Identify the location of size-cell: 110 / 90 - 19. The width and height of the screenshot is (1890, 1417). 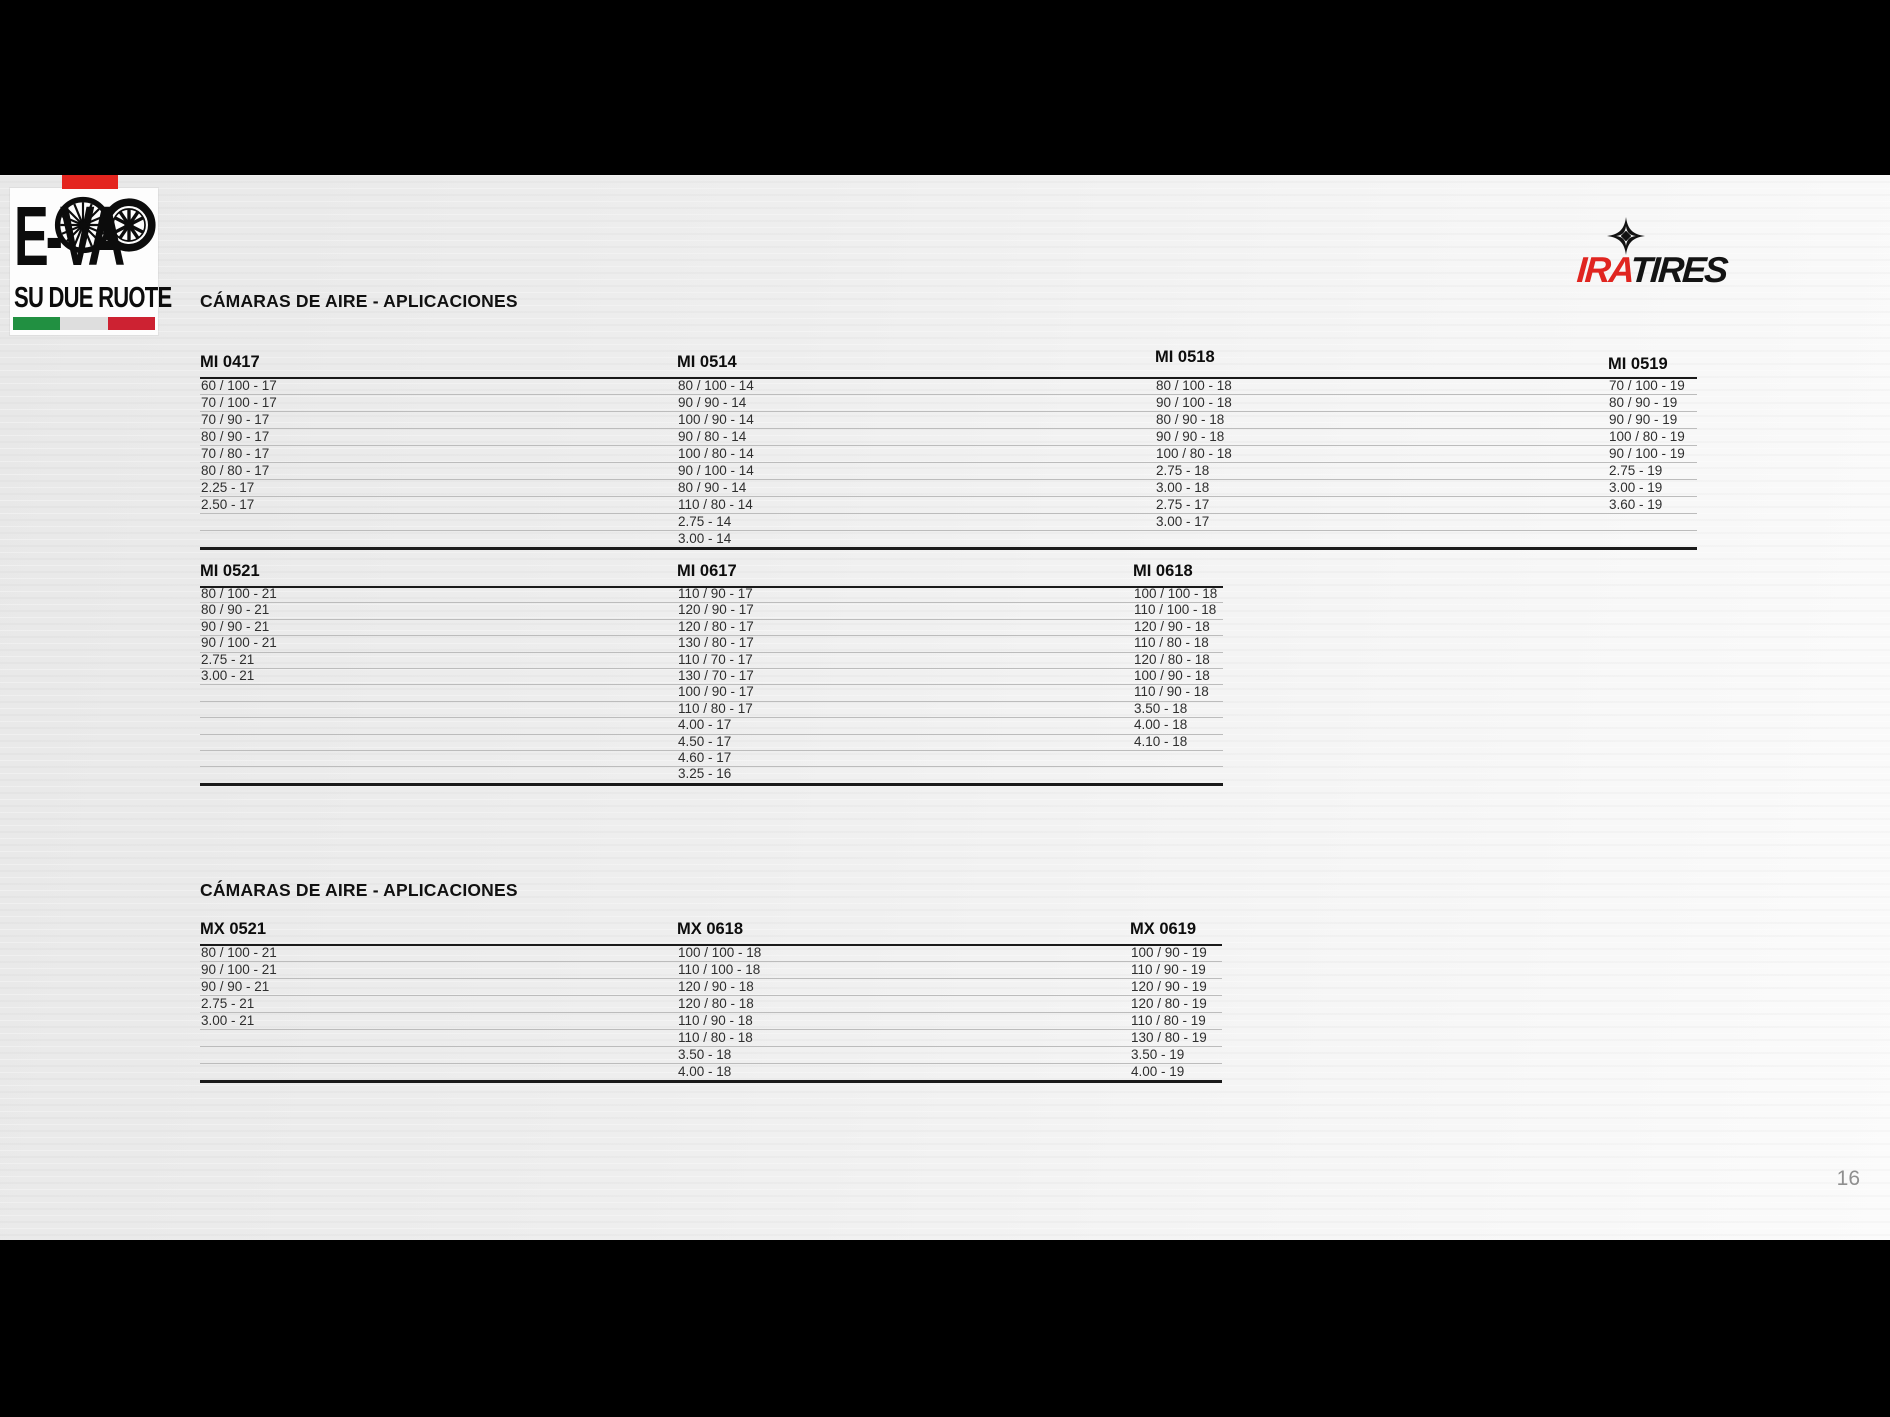
(1168, 969).